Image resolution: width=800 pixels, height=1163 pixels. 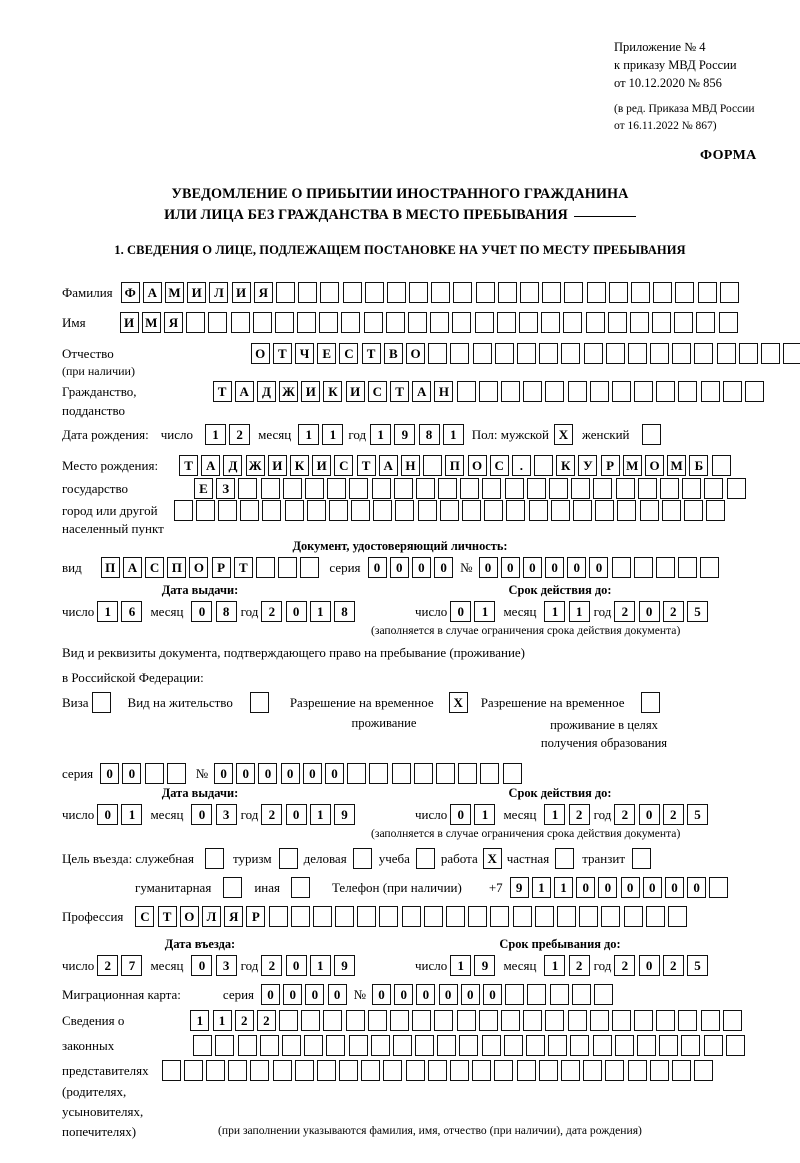 What do you see at coordinates (588, 465) in the screenshot?
I see `char-cell: У` at bounding box center [588, 465].